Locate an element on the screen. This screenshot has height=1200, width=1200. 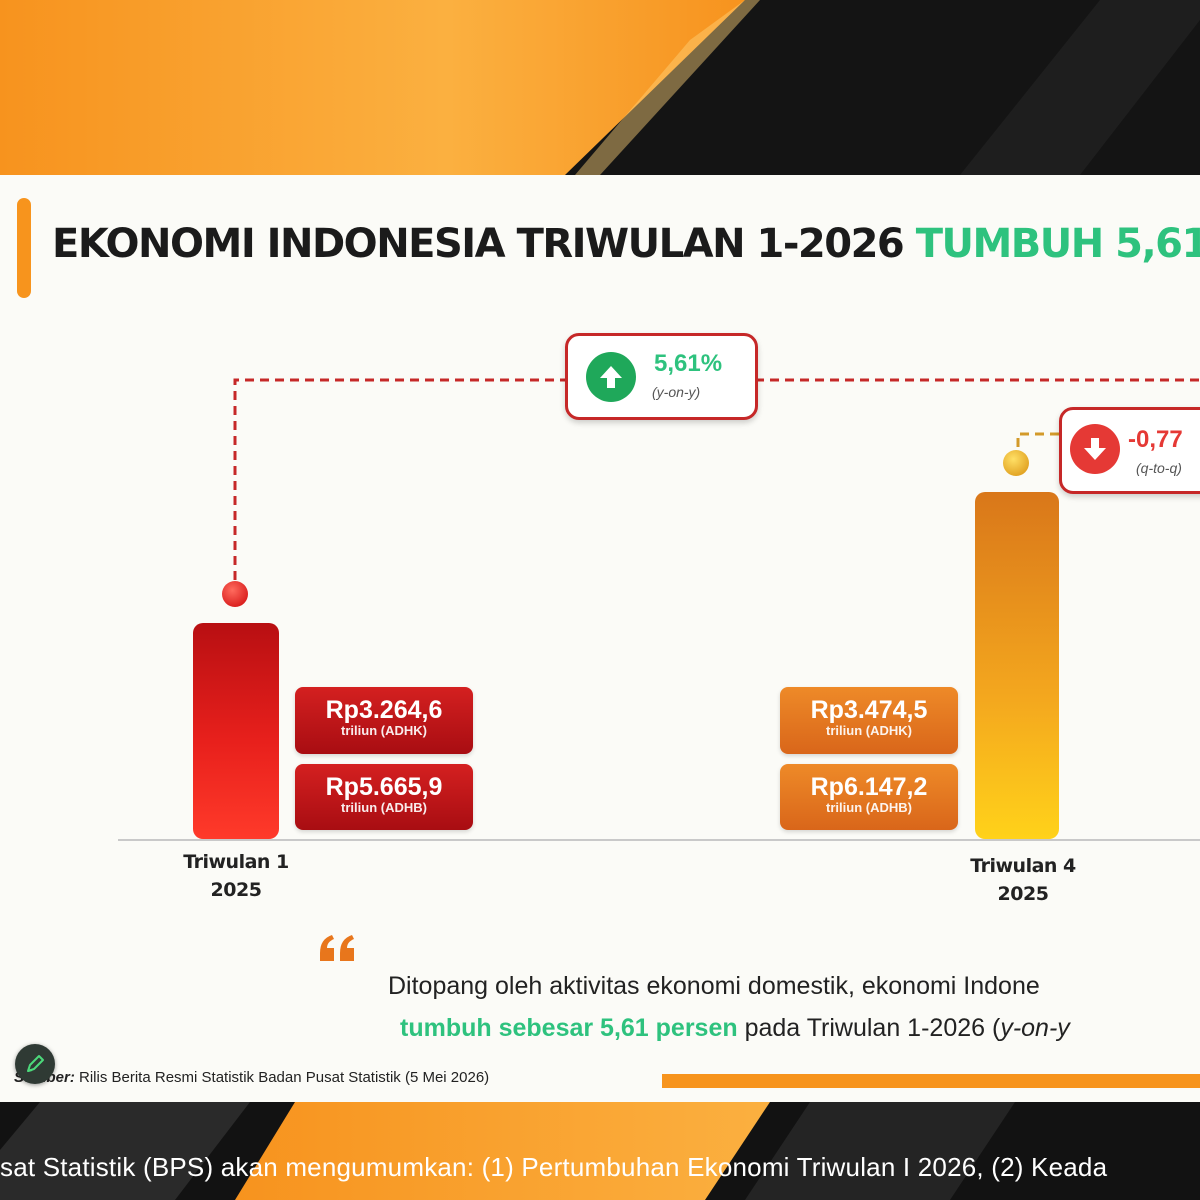
value-box-adhk-triwulan-1: Rp3.264,6 triliun (ADHK) is located at coordinates (384, 720).